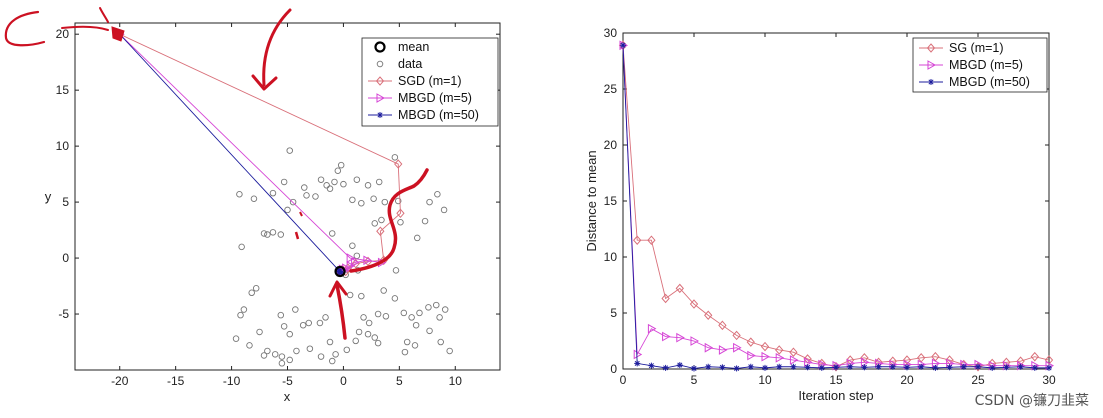  What do you see at coordinates (611, 145) in the screenshot?
I see `y-tick-label: 20` at bounding box center [611, 145].